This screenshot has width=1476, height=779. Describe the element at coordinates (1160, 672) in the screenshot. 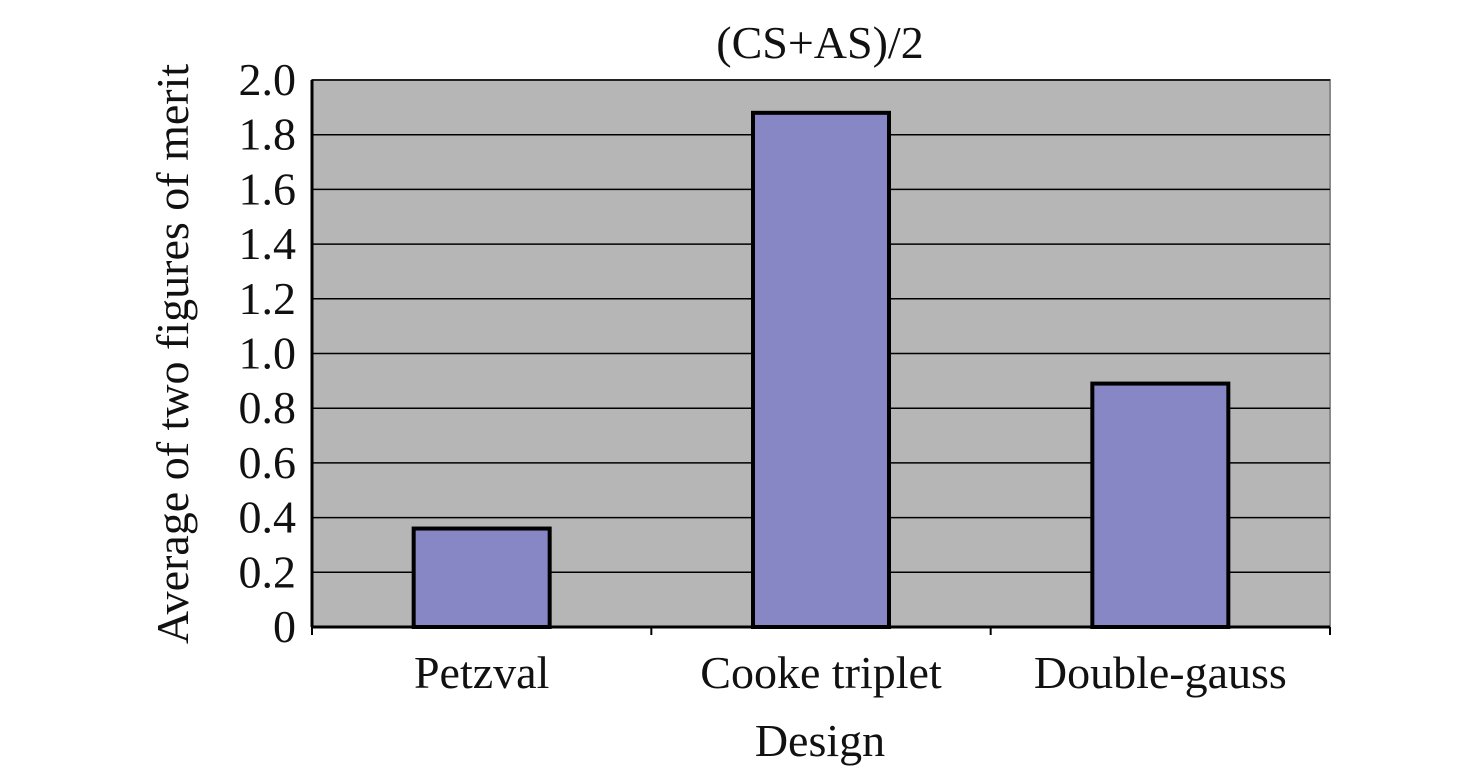

I see `x-category-label-3: Double-gauss` at that location.